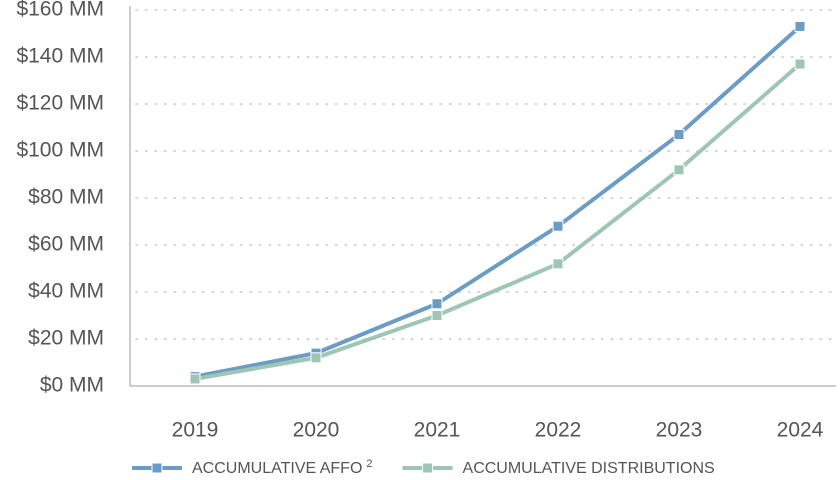  I want to click on y-tick-label: $140 MM, so click(60, 56).